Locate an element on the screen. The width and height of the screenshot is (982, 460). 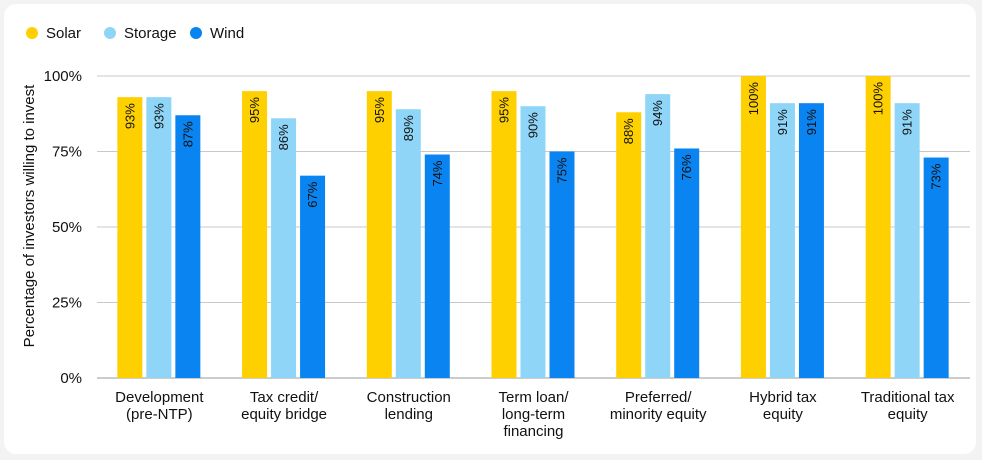
legend-item-wind: Wind is located at coordinates (217, 33).